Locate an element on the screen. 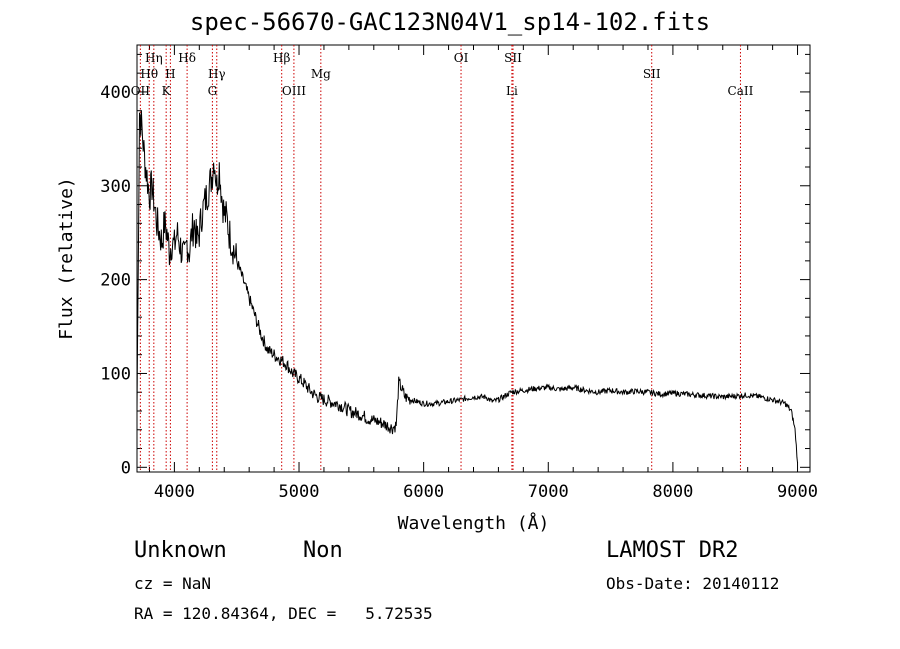 The image size is (900, 649). y-tick-label: 100 is located at coordinates (115, 374).